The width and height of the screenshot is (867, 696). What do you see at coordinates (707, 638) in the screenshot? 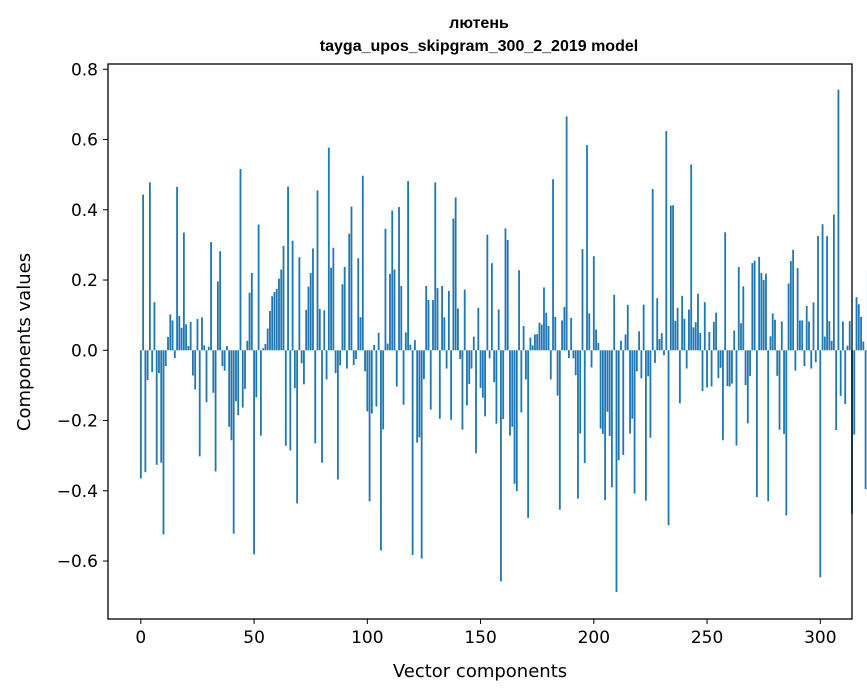
I see `x-tick-label: 250` at bounding box center [707, 638].